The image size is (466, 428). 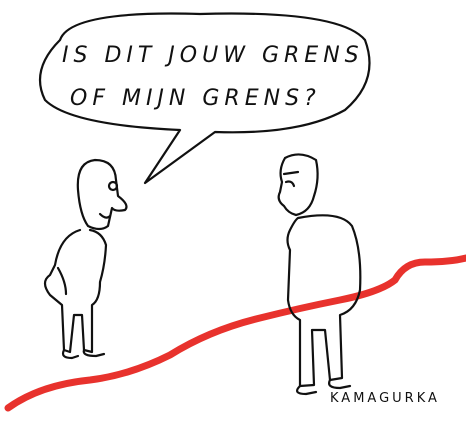 I want to click on right-figure, so click(x=319, y=274).